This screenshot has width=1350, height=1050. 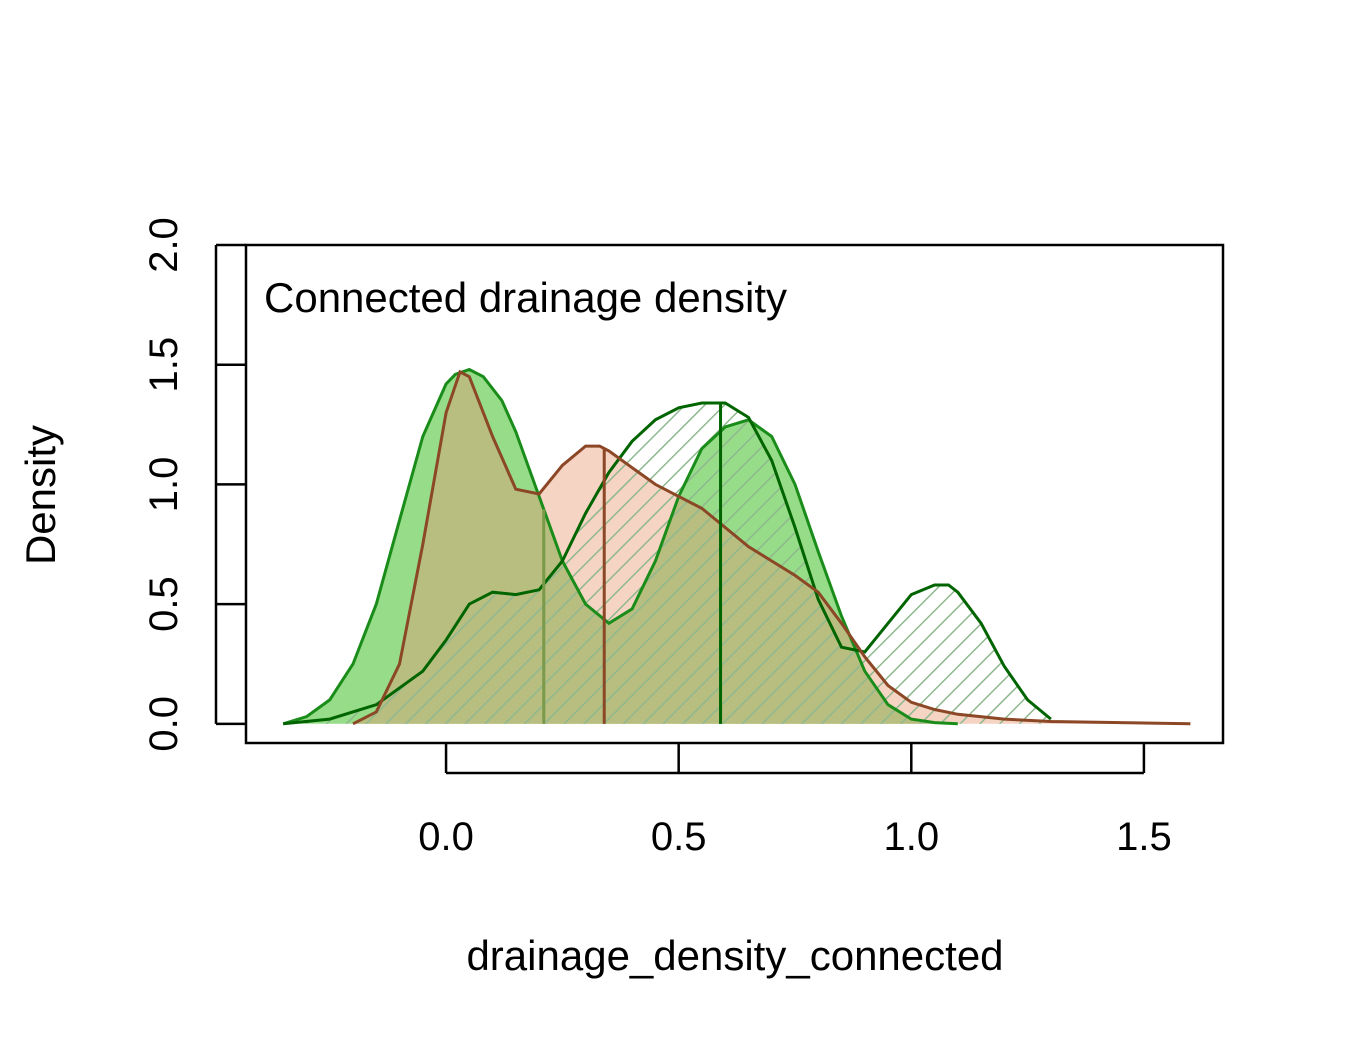 What do you see at coordinates (1144, 837) in the screenshot?
I see `x-tick-label: 1.5` at bounding box center [1144, 837].